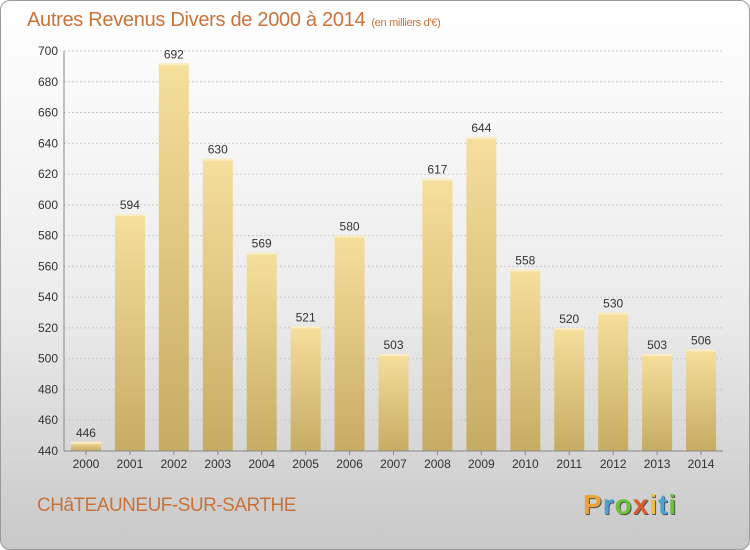  What do you see at coordinates (641, 504) in the screenshot?
I see `logo-letter: x` at bounding box center [641, 504].